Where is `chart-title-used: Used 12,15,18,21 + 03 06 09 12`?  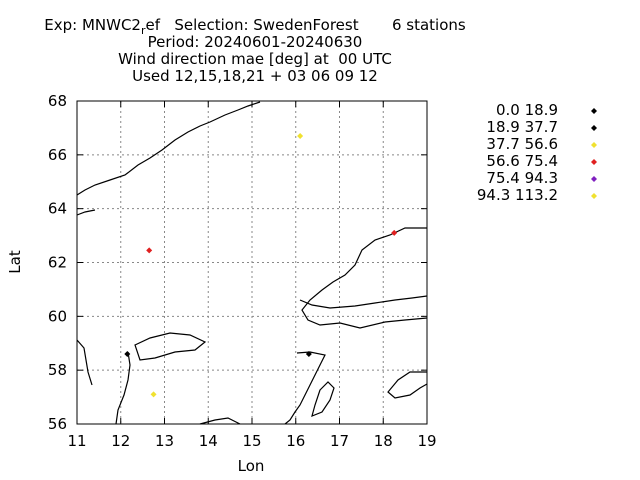
chart-title-used: Used 12,15,18,21 + 03 06 09 12 is located at coordinates (255, 76).